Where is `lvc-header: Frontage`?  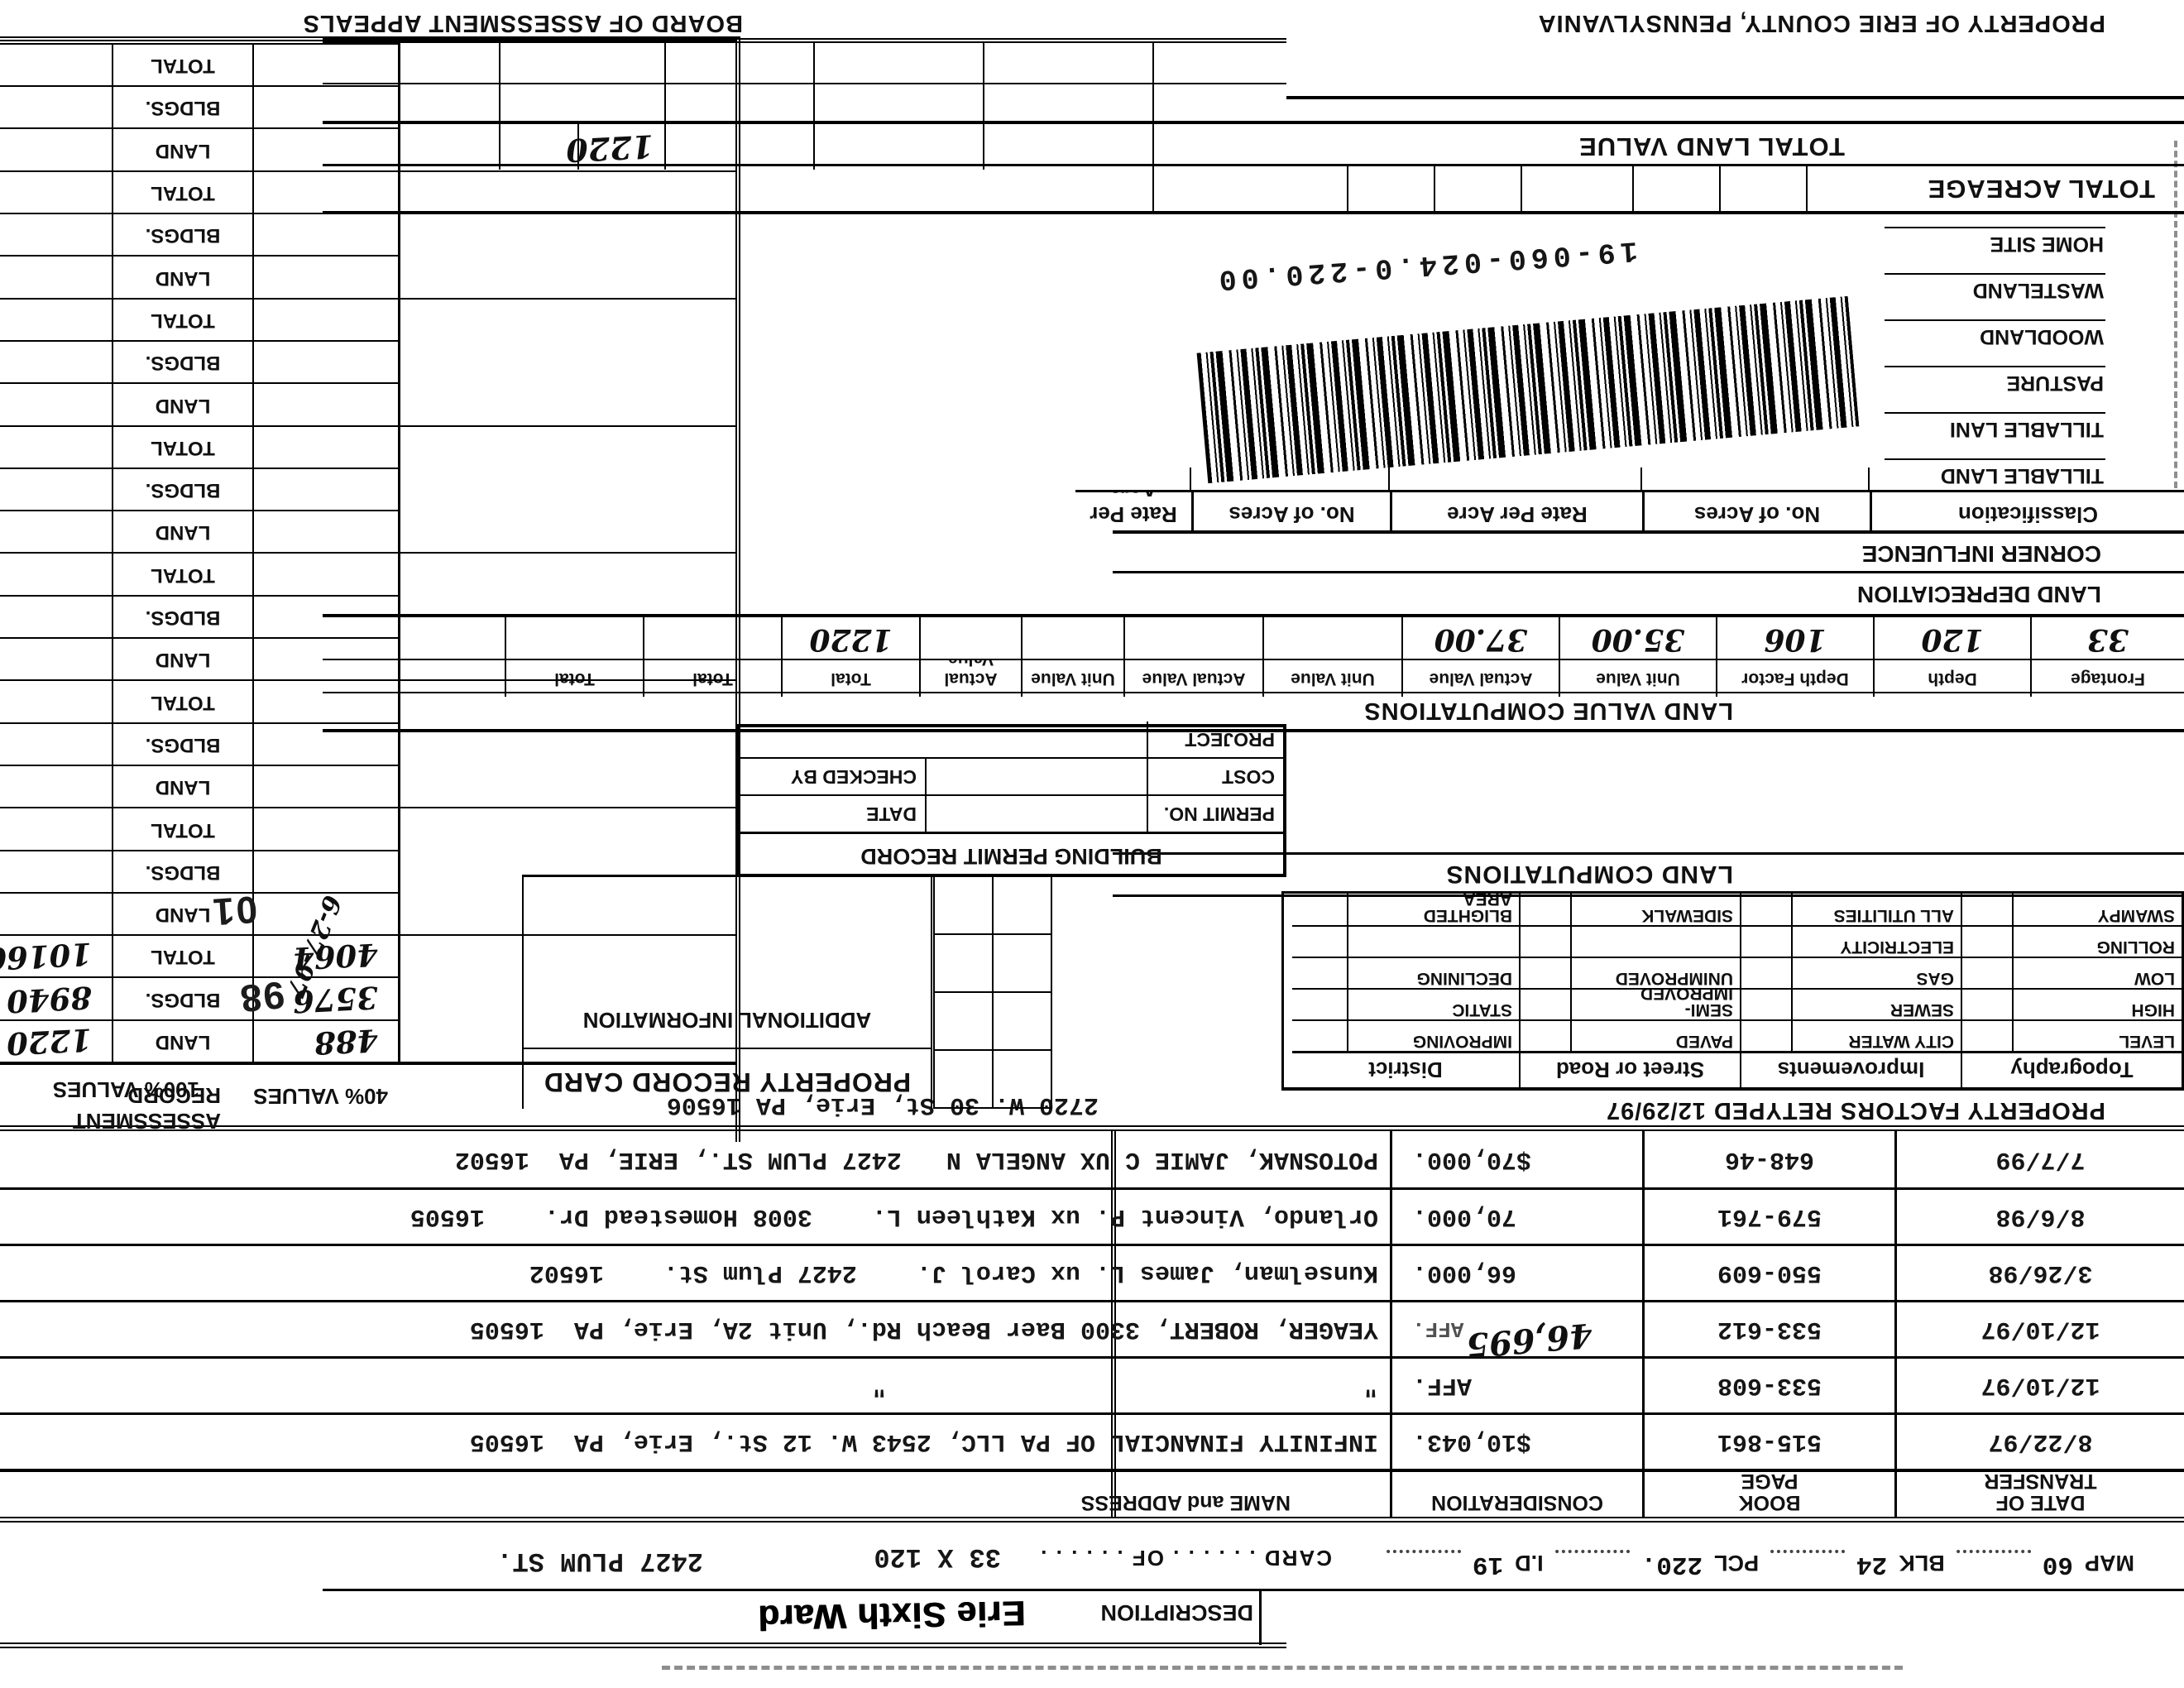 lvc-header: Frontage is located at coordinates (2107, 678).